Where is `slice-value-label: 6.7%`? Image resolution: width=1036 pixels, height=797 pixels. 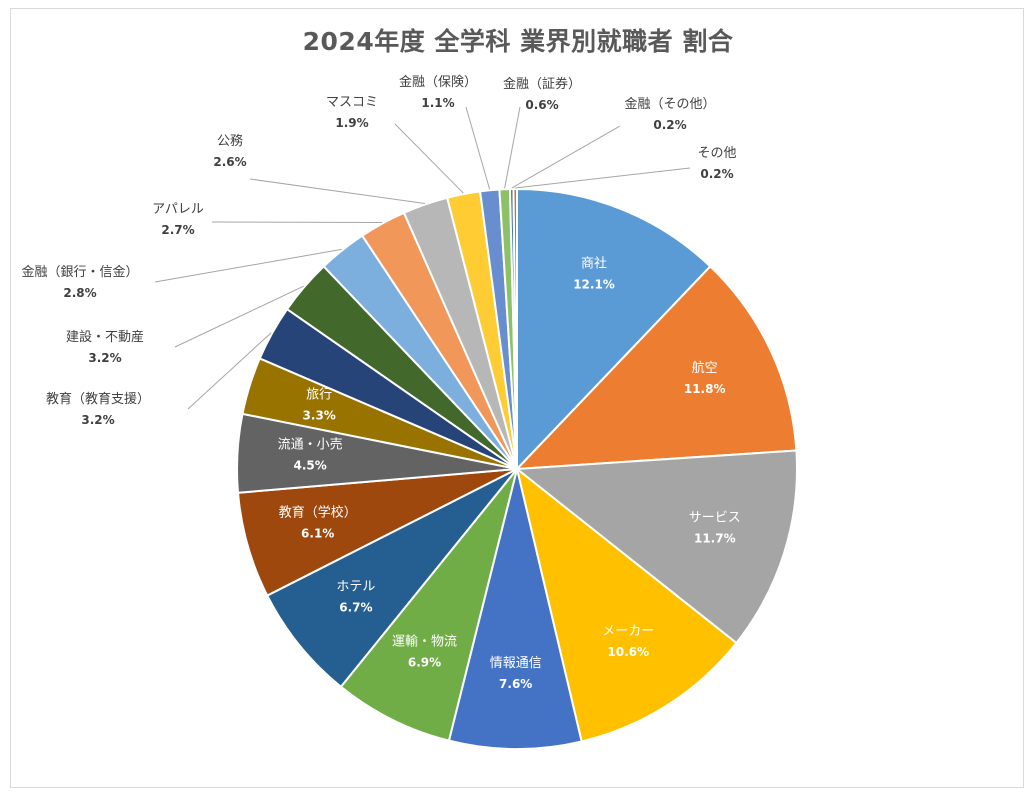
slice-value-label: 6.7% is located at coordinates (355, 607).